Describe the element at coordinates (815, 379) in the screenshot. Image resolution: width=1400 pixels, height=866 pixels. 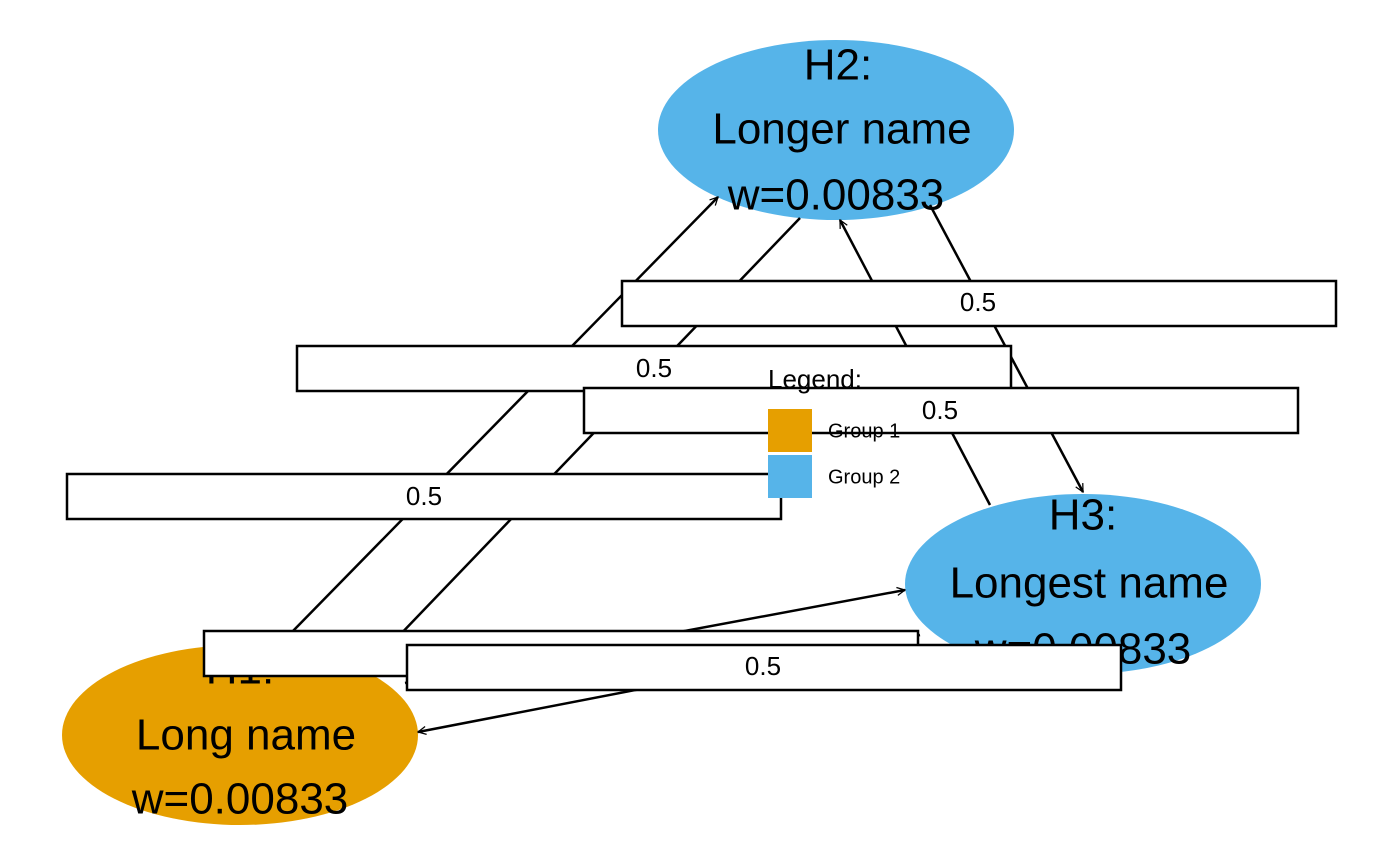
I see `legend-title: Legend:` at that location.